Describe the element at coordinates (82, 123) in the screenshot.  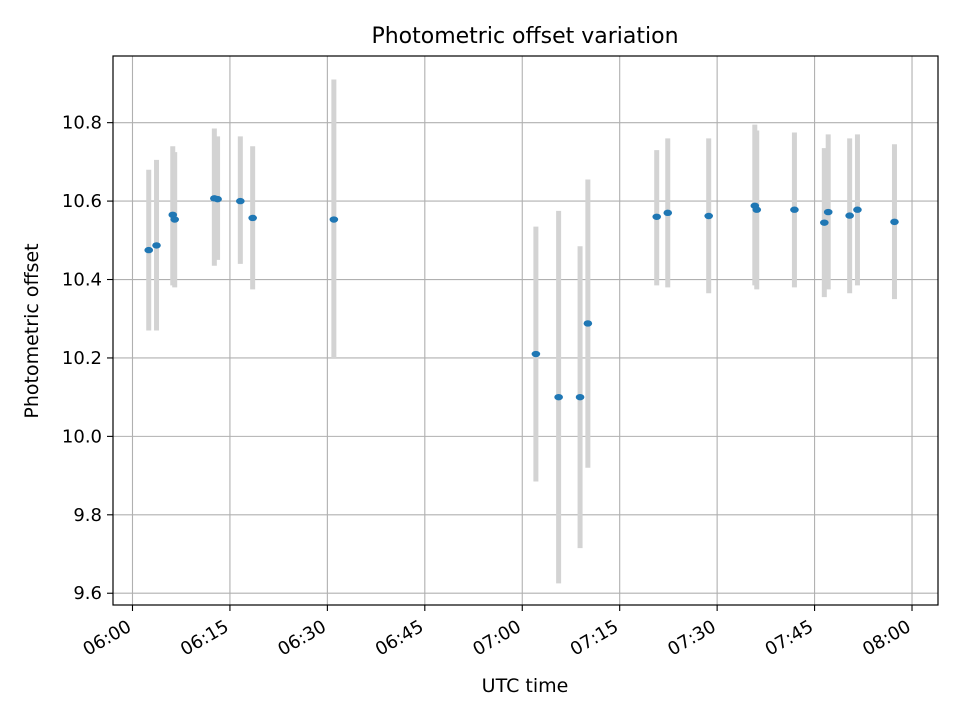
I see `y-tick-label: 10.8` at that location.